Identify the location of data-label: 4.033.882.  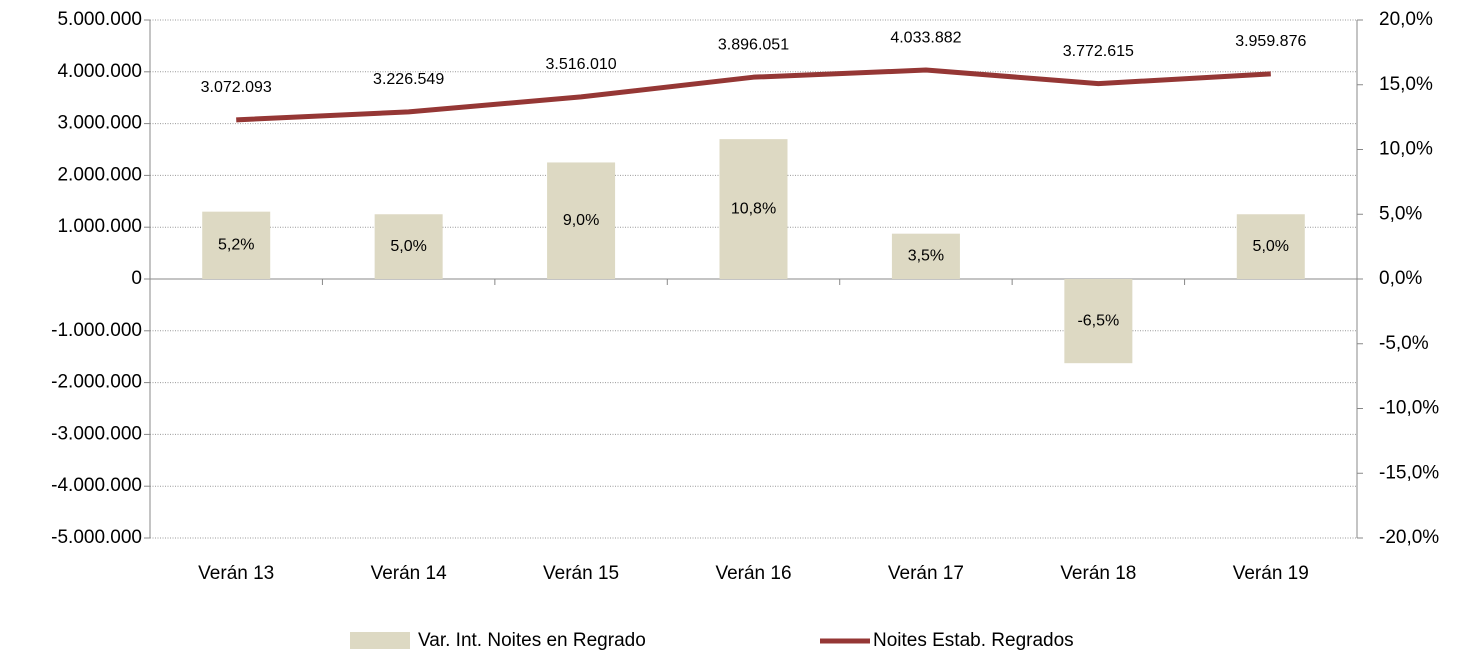
(925, 37).